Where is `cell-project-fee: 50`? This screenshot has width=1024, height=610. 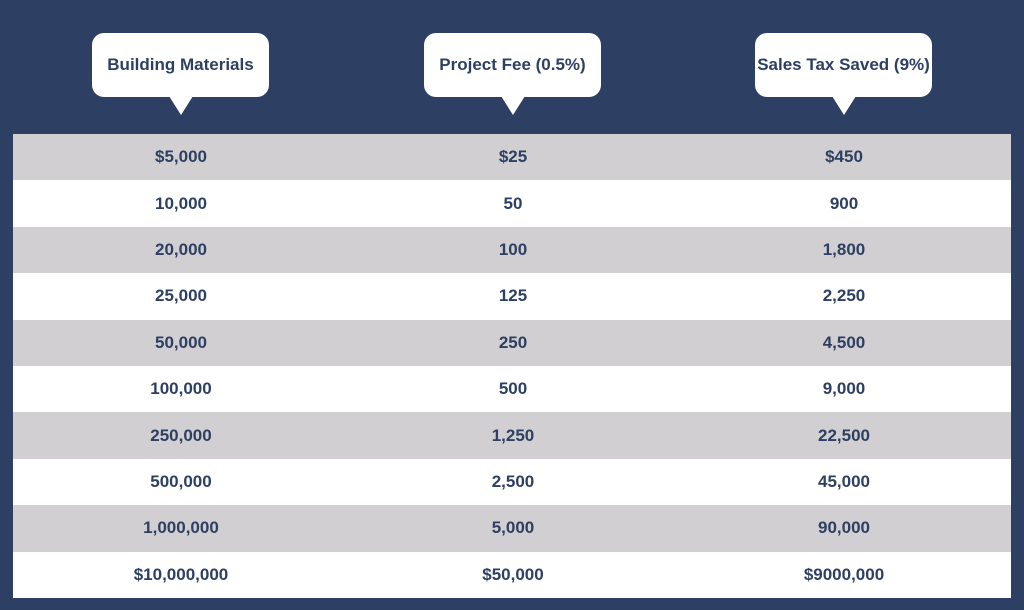 cell-project-fee: 50 is located at coordinates (513, 203).